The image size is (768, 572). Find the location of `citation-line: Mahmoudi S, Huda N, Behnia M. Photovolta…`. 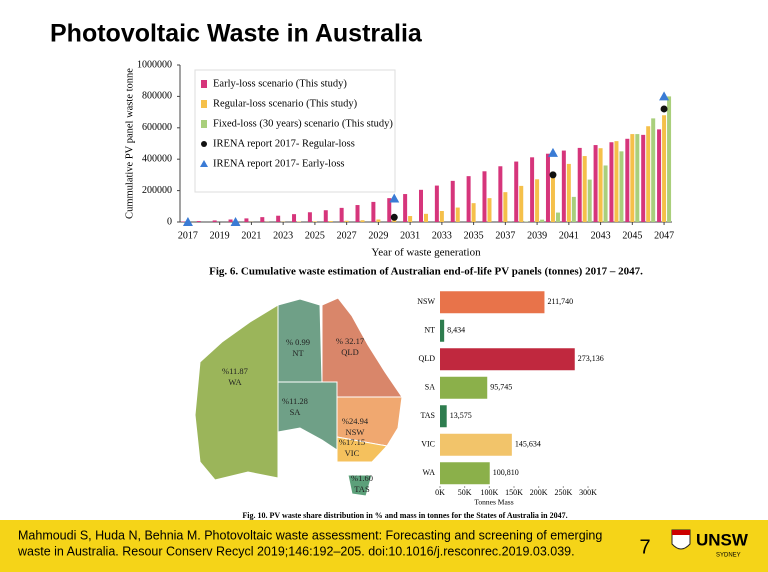

citation-line: Mahmoudi S, Huda N, Behnia M. Photovolta… is located at coordinates (310, 535).